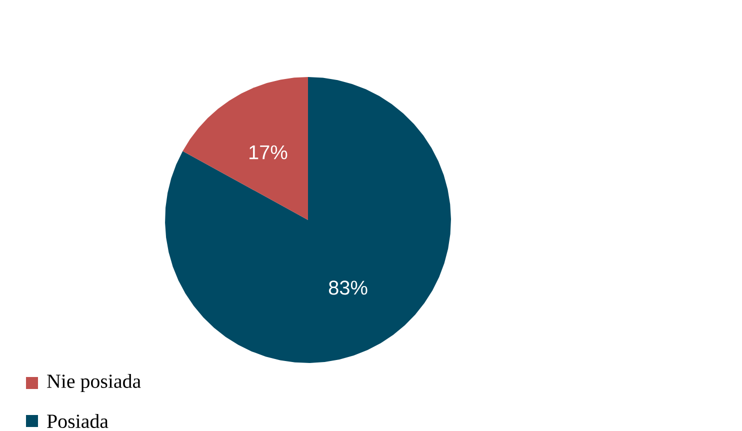 The width and height of the screenshot is (742, 431). I want to click on data-label: 83%, so click(348, 287).